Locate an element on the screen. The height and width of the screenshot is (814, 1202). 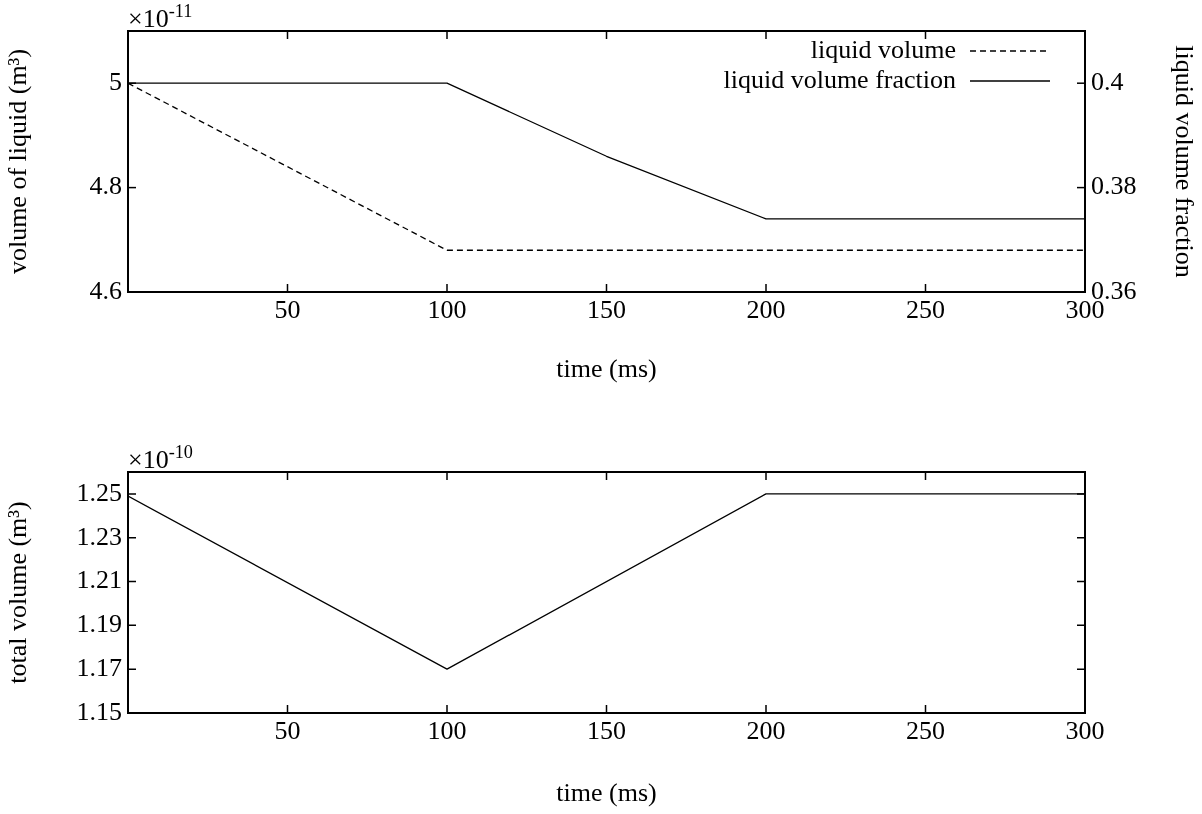
y-tick-label: 1.17 is located at coordinates (99, 668).